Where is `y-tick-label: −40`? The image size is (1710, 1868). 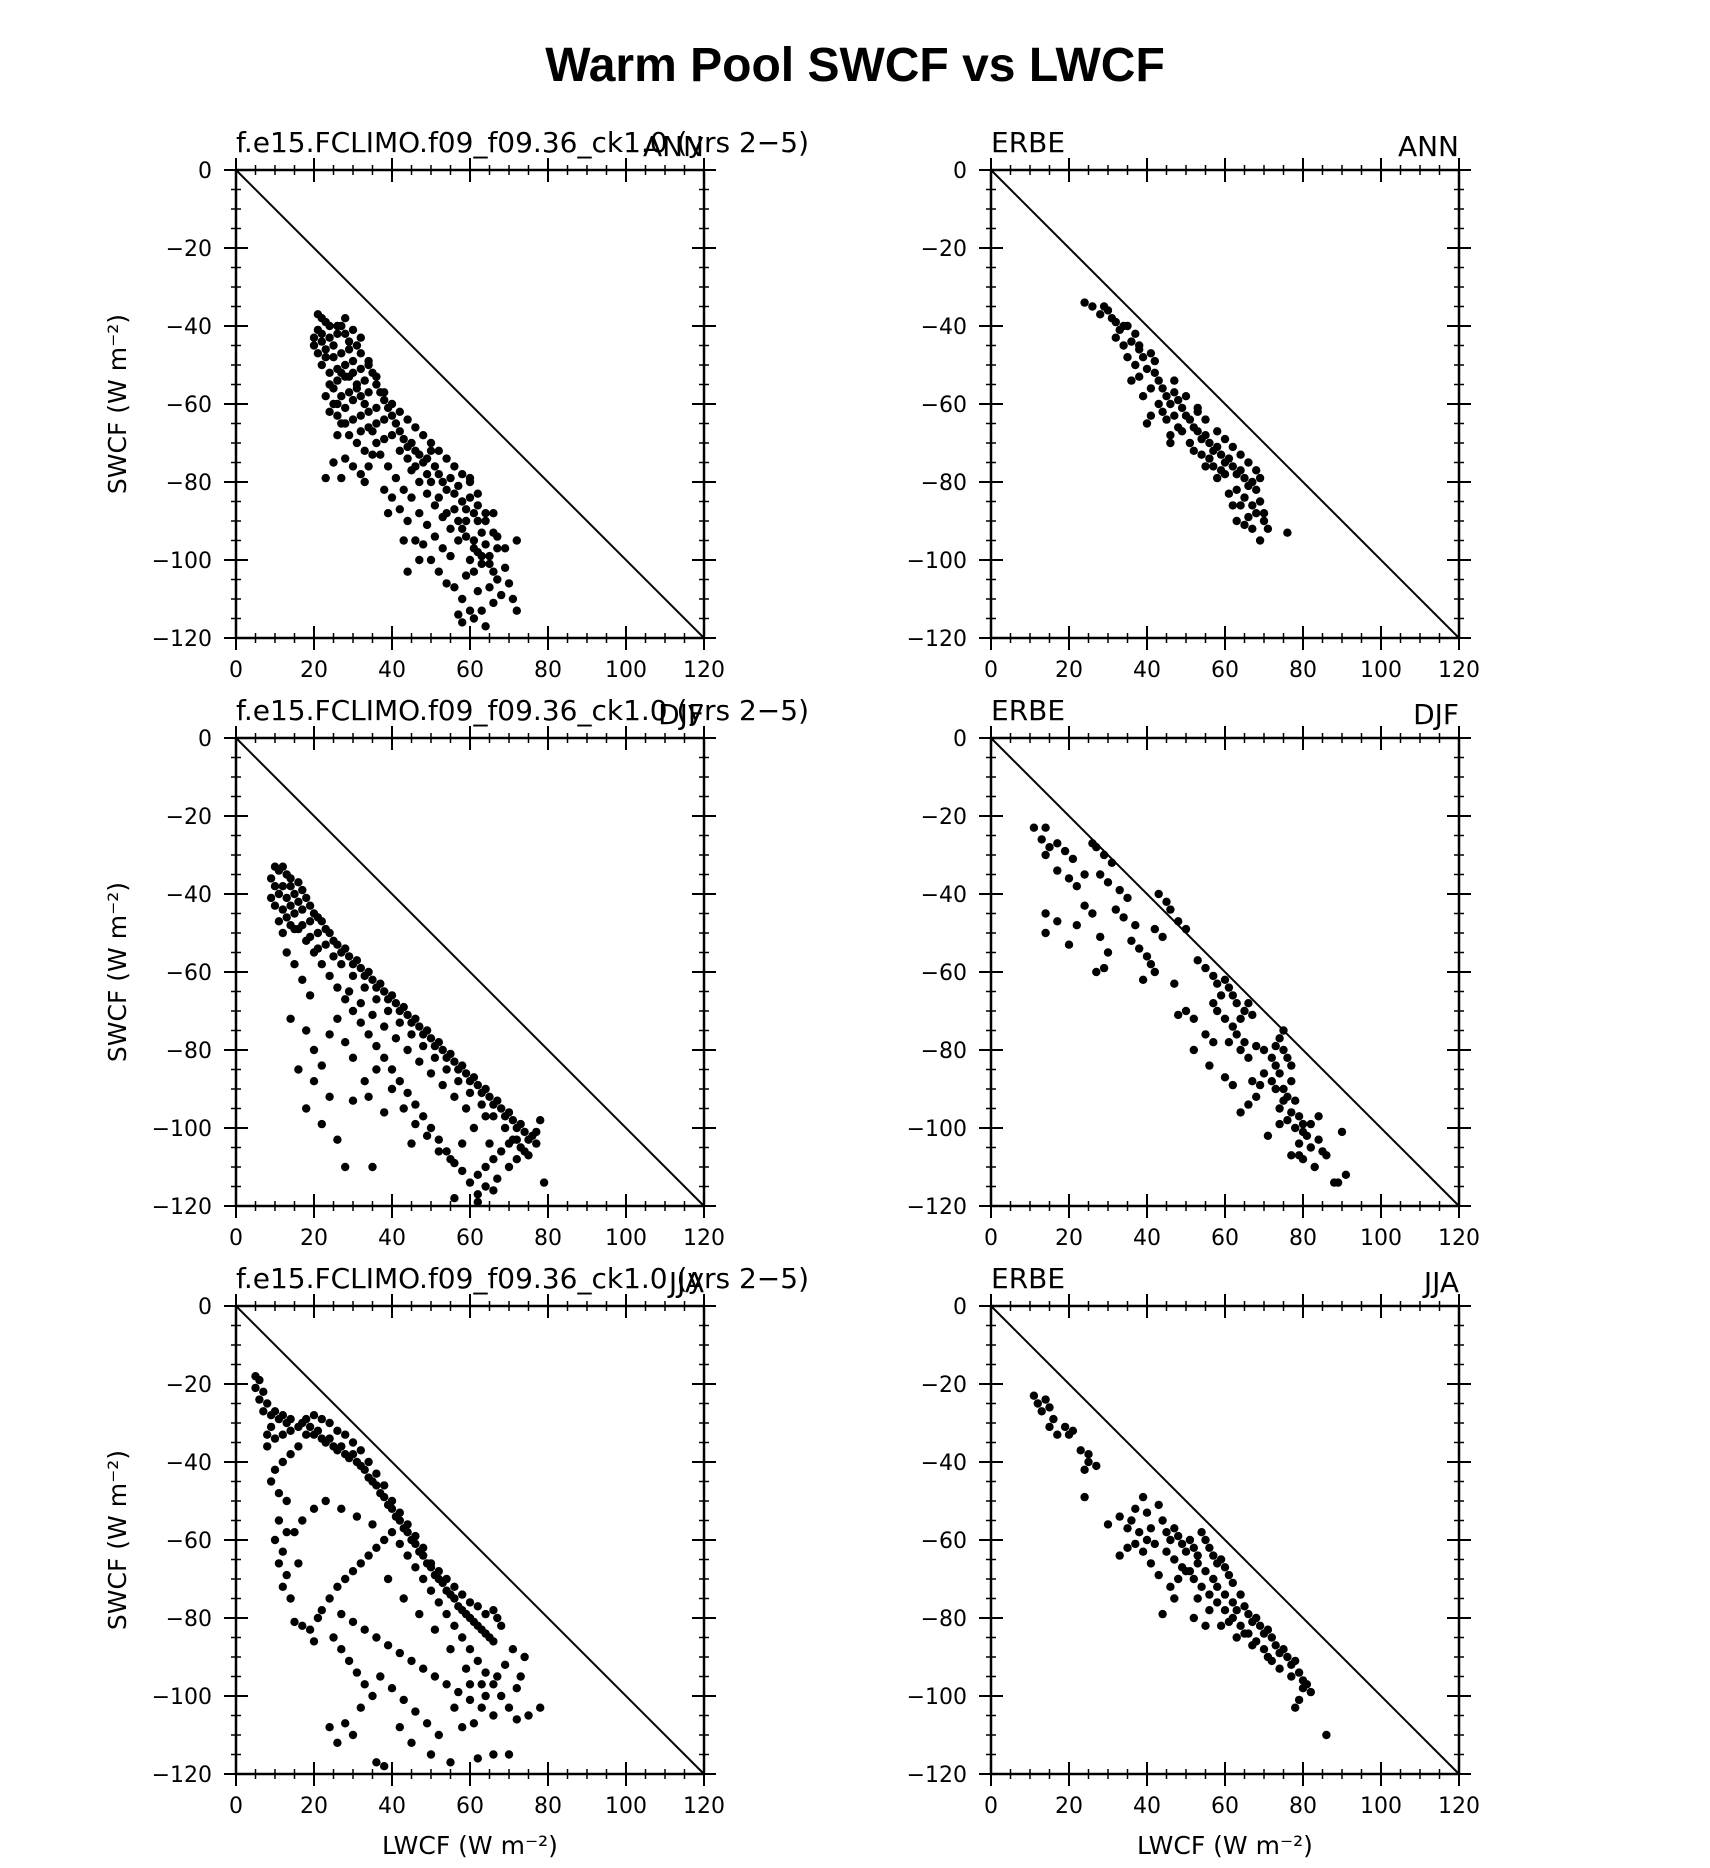 y-tick-label: −40 is located at coordinates (944, 1463).